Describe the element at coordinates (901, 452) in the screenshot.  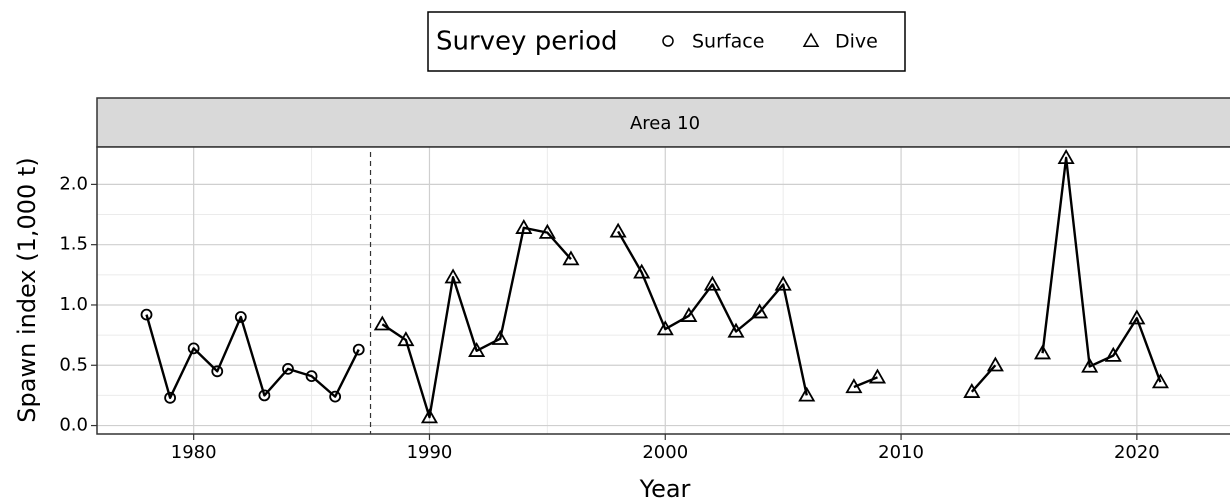
I see `x-tick-label: 2010` at that location.